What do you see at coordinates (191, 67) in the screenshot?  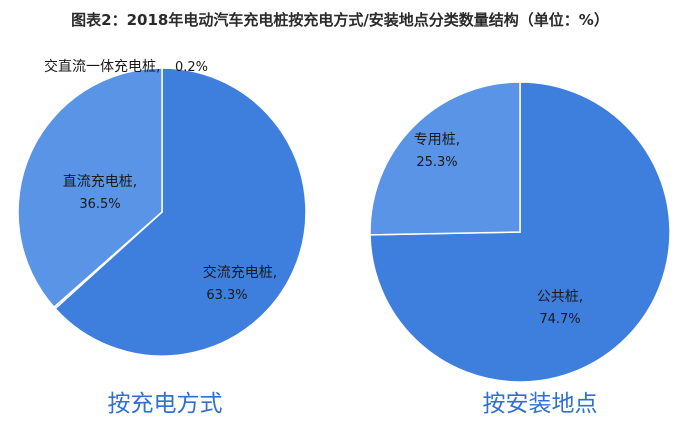 I see `value-acdc: 0.2%` at bounding box center [191, 67].